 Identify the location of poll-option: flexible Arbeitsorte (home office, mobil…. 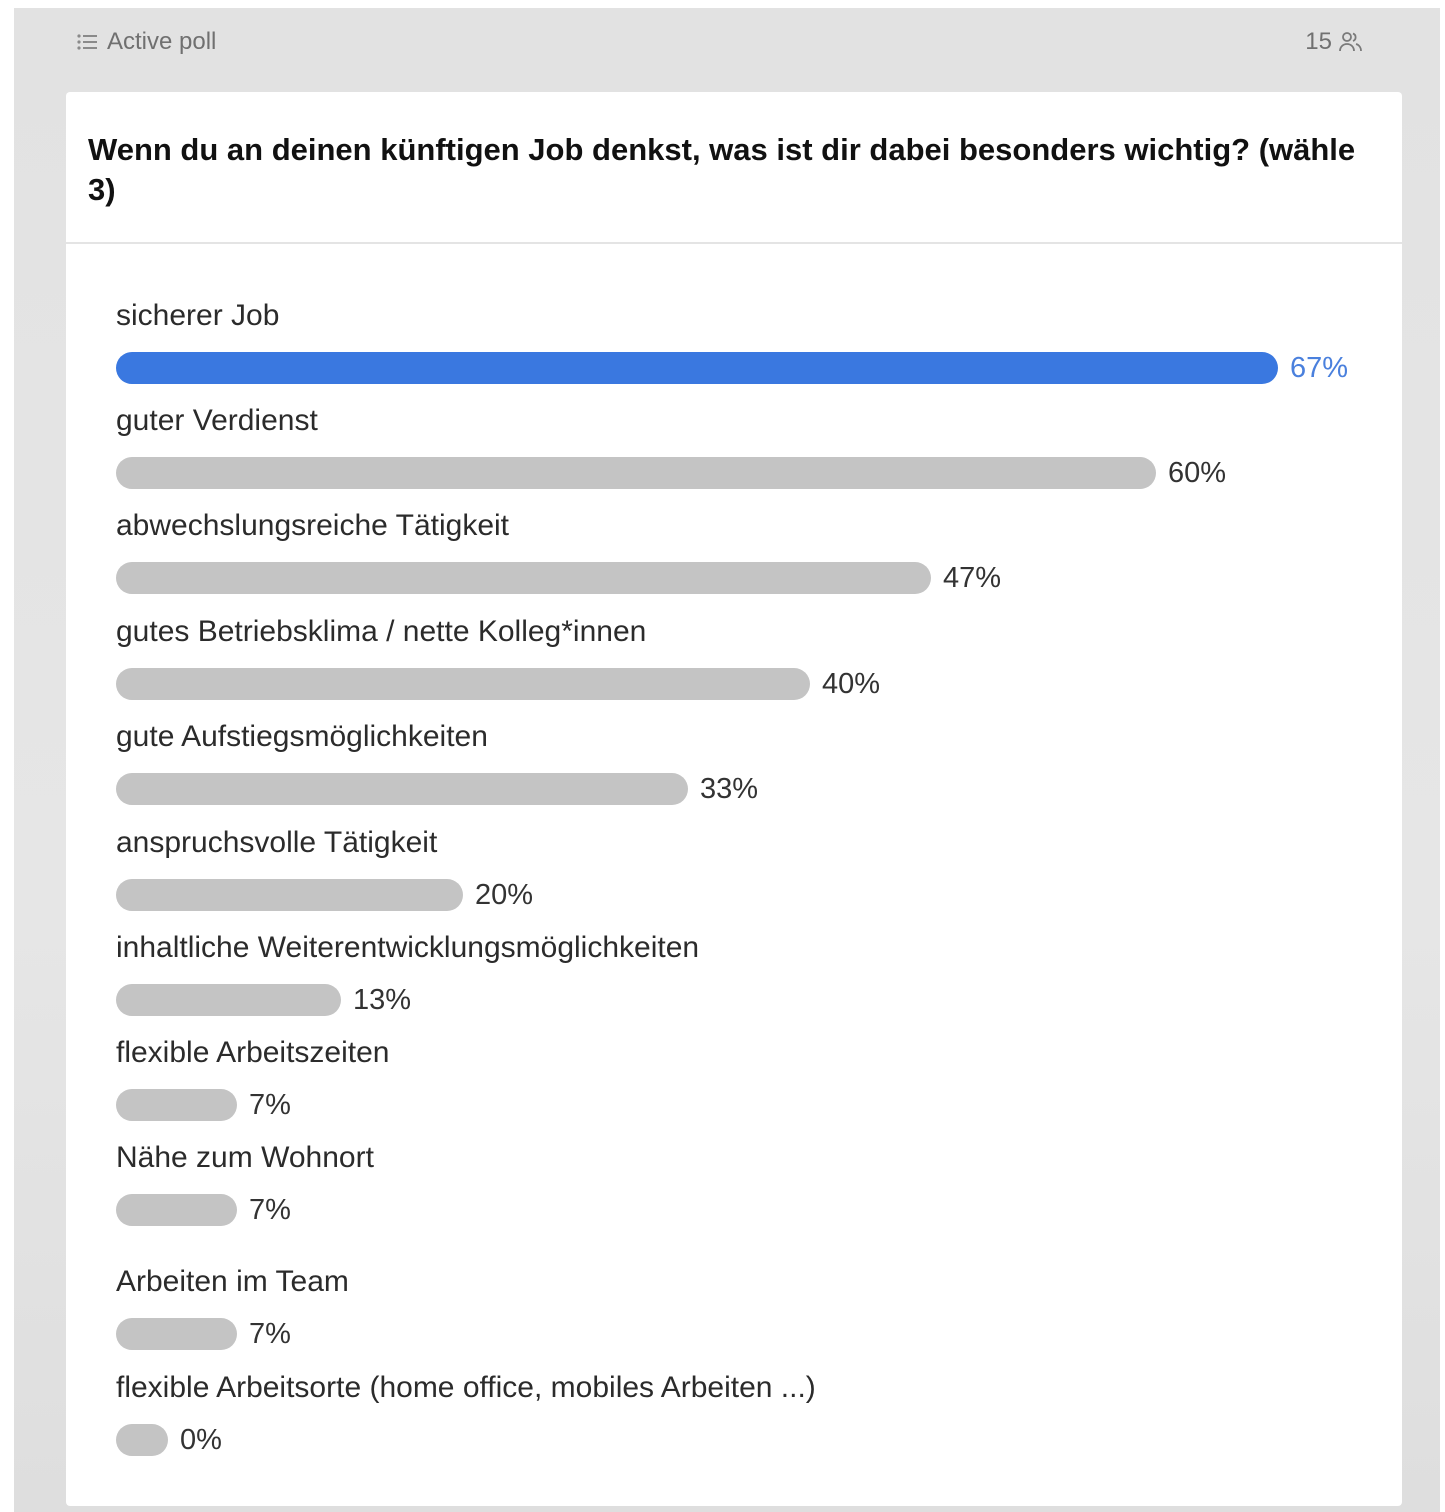
(751, 1420).